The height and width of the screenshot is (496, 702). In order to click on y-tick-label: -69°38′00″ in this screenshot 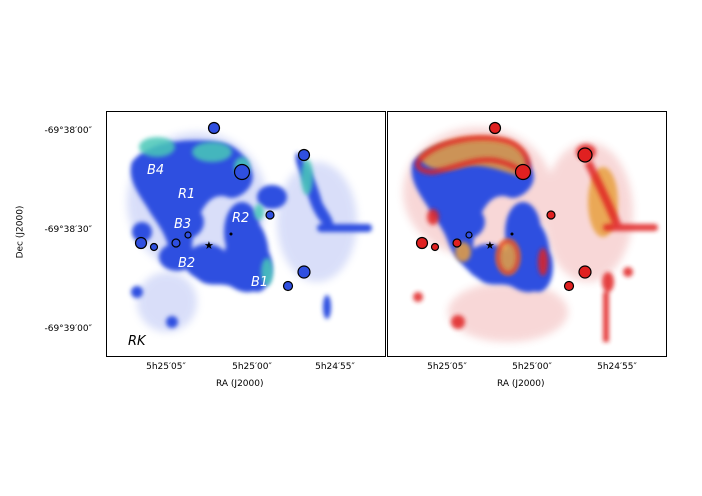, I will do `click(68, 131)`.